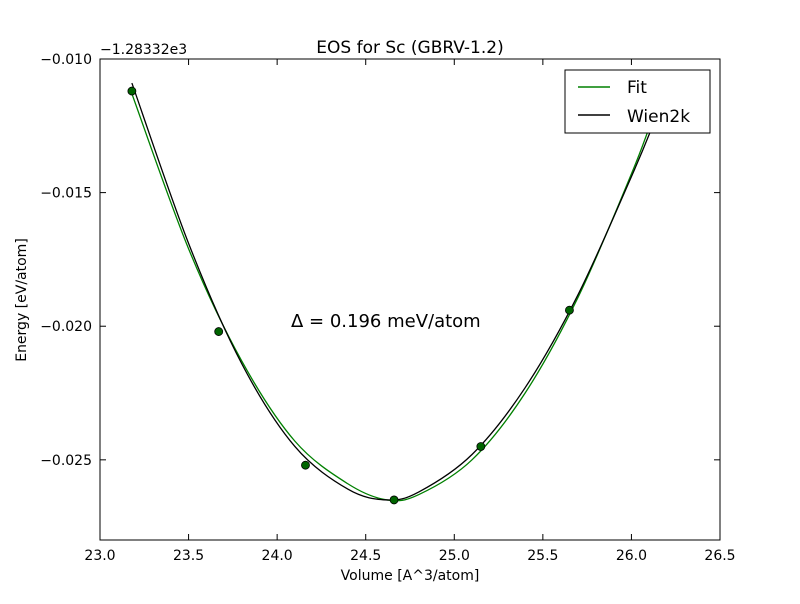  Describe the element at coordinates (365, 556) in the screenshot. I see `x-tick-label: 24.5` at that location.